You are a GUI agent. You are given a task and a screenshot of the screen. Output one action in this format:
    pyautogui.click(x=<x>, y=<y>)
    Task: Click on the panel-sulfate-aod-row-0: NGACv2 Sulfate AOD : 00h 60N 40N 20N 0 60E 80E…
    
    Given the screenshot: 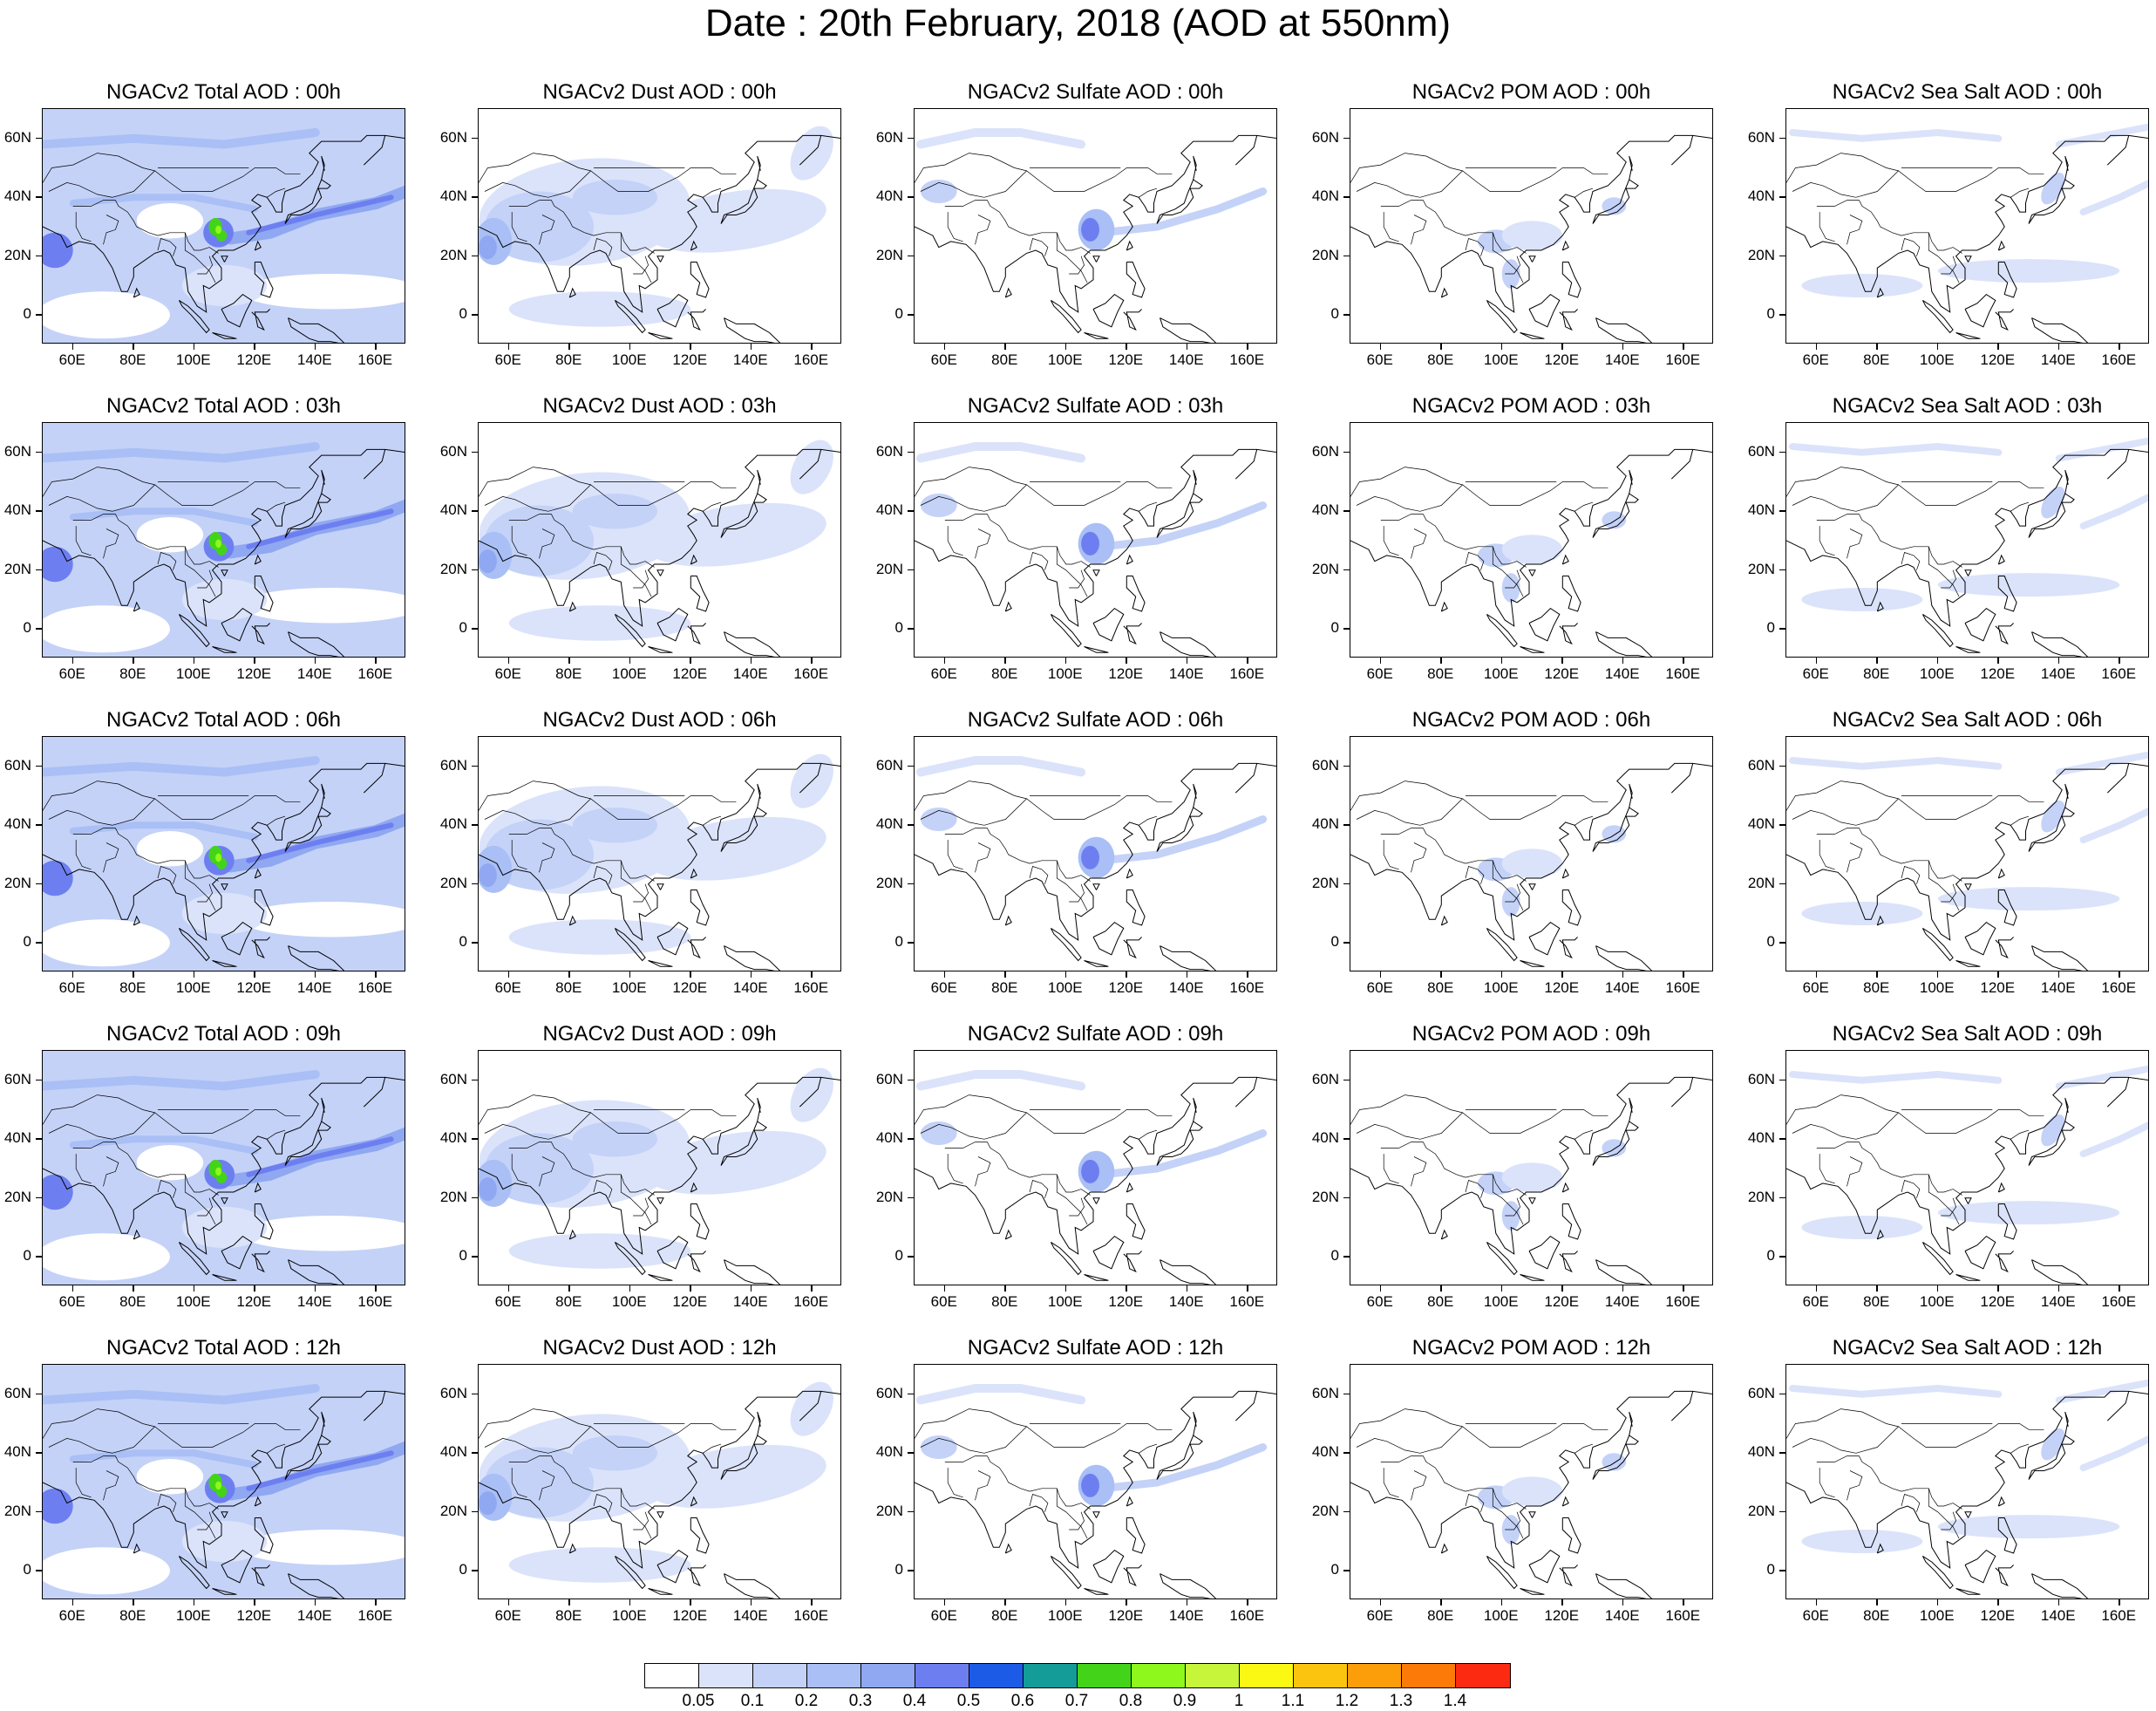 What is the action you would take?
    pyautogui.click(x=1076, y=223)
    